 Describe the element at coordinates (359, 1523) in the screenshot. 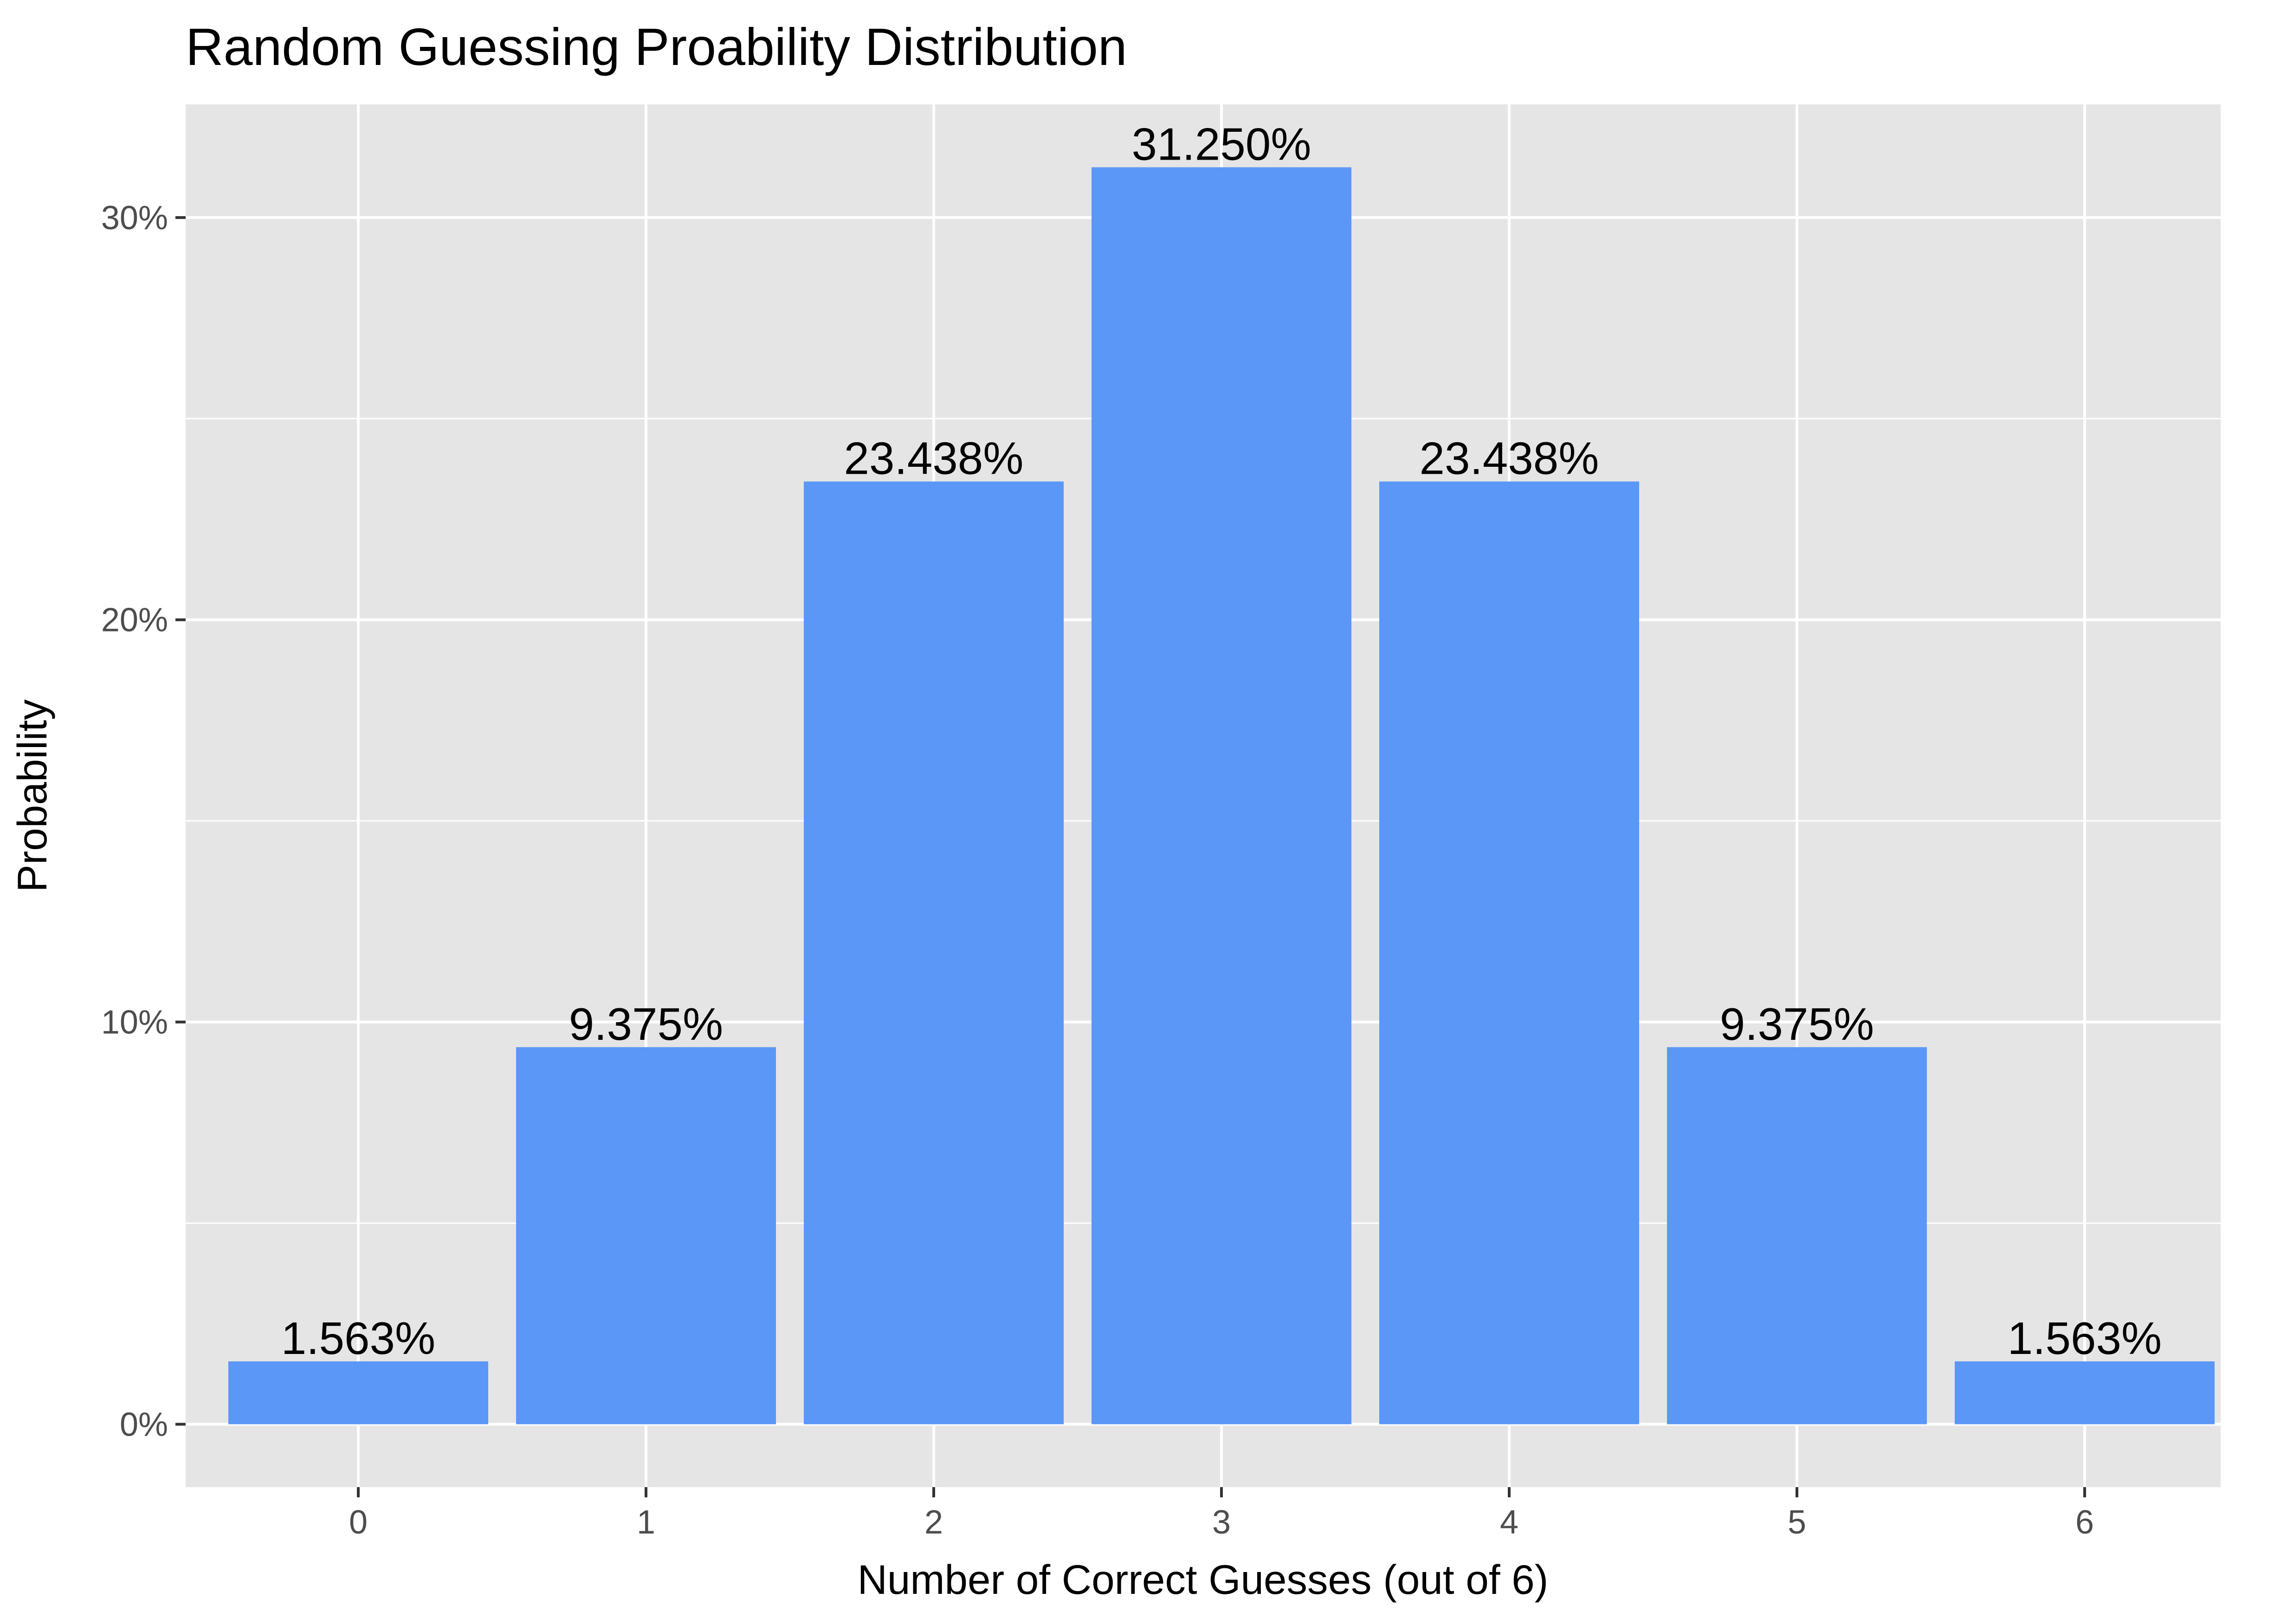

I see `x-tick-label: 0` at that location.